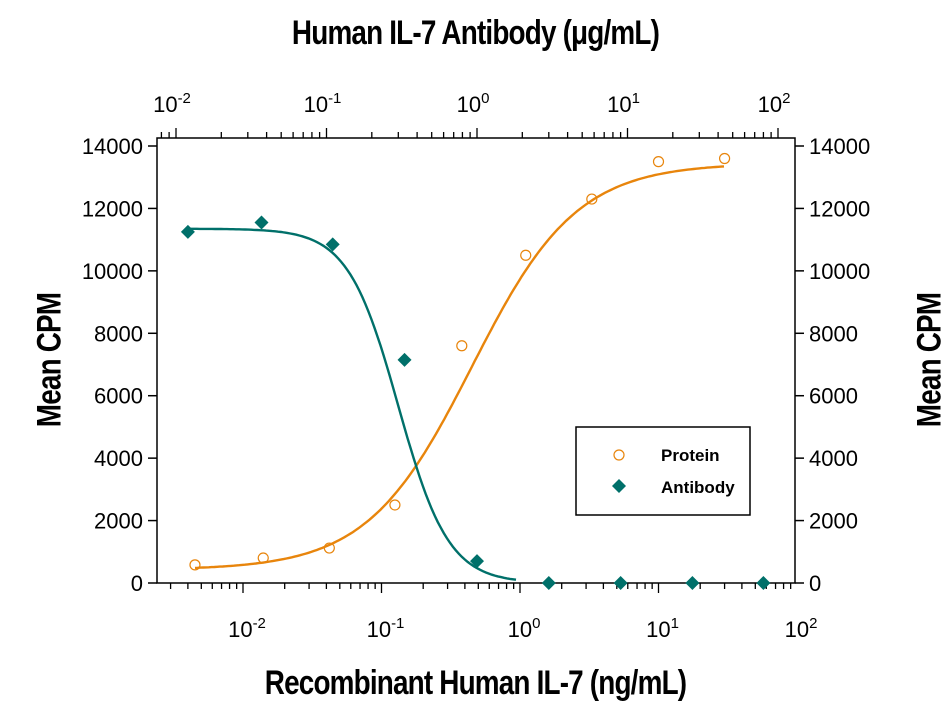 Image resolution: width=951 pixels, height=717 pixels. What do you see at coordinates (839, 271) in the screenshot?
I see `y-tick-label-right: 10000` at bounding box center [839, 271].